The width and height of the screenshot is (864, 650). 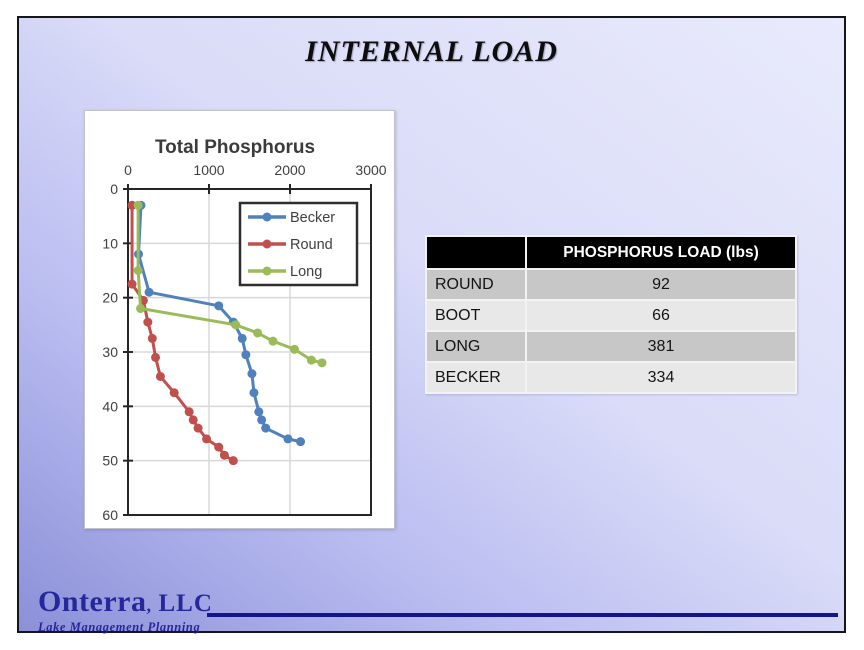 I want to click on table-header-row: PHOSPHORUS LOAD (lbs), so click(x=611, y=252).